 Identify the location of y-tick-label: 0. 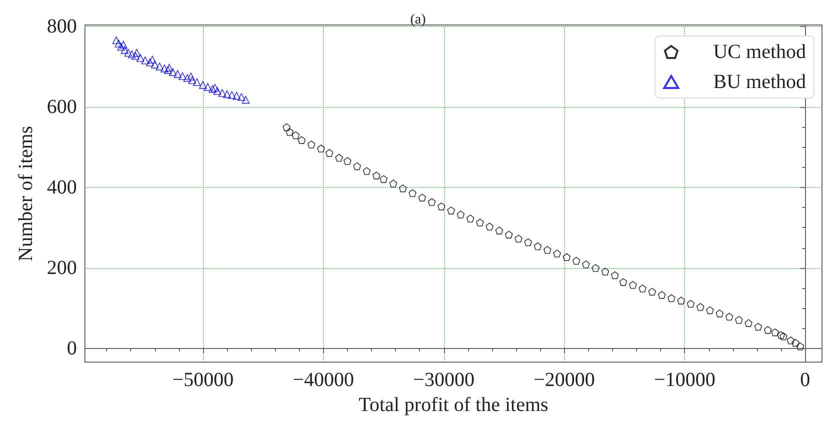
(71, 348).